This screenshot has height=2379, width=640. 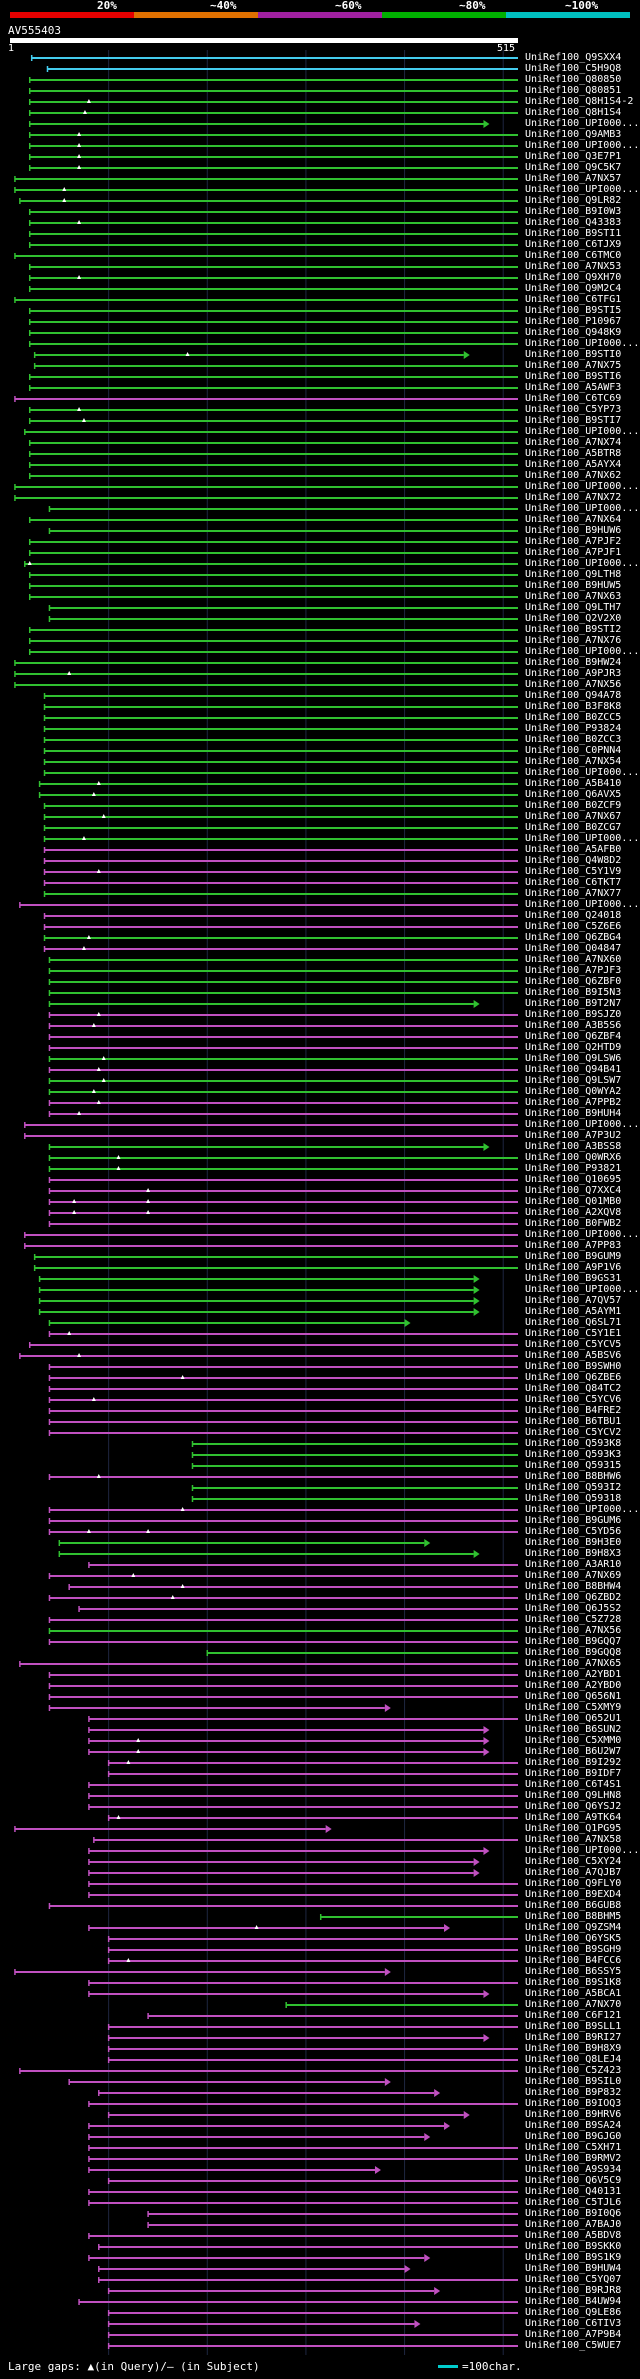 What do you see at coordinates (573, 1960) in the screenshot?
I see `hit-label-link: UniRef100_B4FCC6` at bounding box center [573, 1960].